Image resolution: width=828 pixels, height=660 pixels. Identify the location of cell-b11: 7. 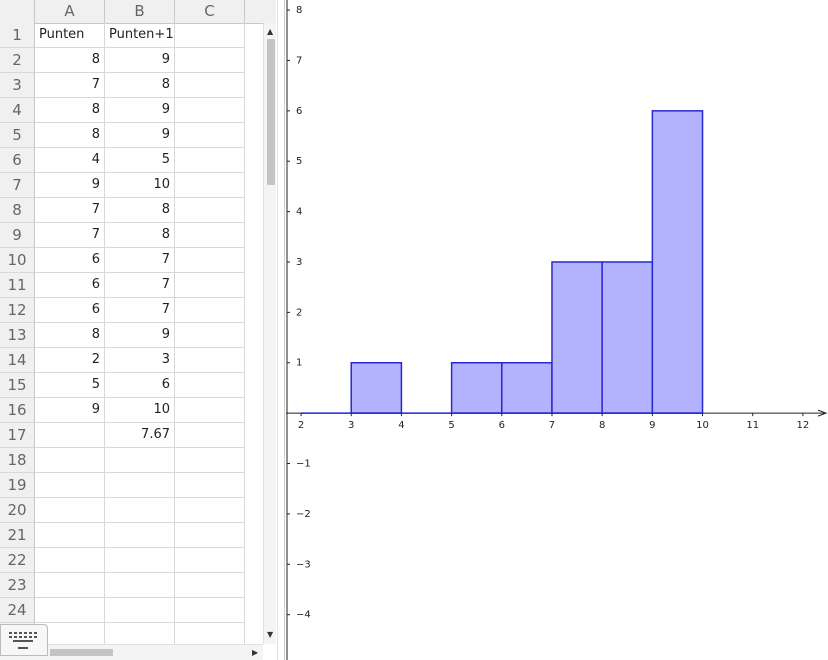
(140, 285).